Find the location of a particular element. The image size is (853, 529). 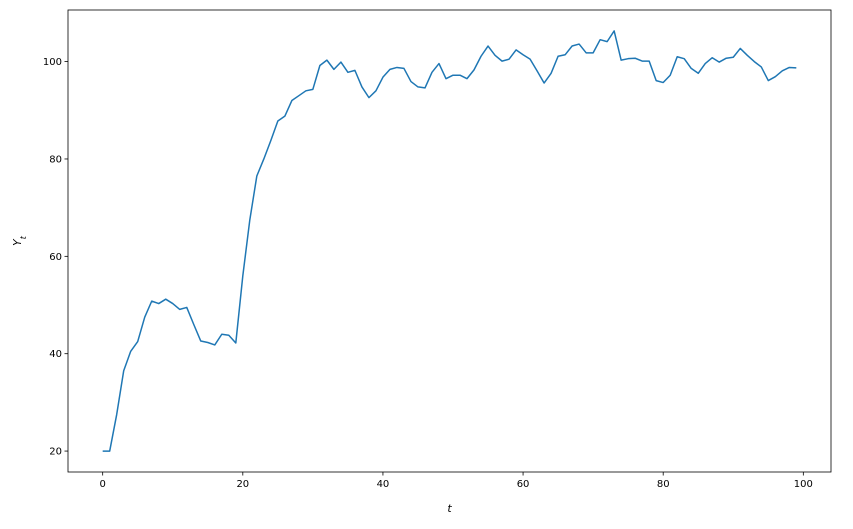

x-tick-label: 100 is located at coordinates (803, 484).